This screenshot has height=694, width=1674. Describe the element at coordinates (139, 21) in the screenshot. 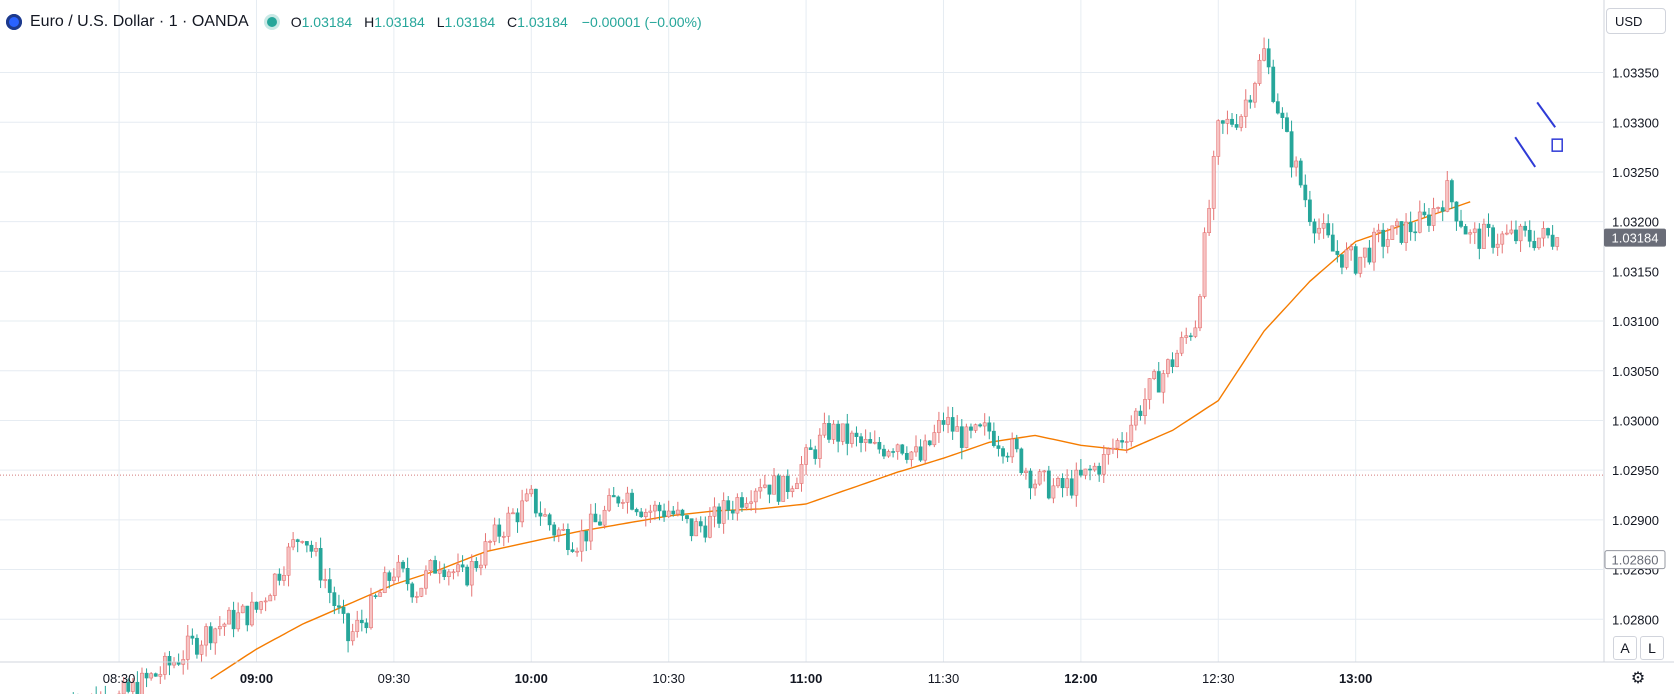

I see `symbol-title: Euro / U.S. Dollar · 1 · OANDA` at that location.